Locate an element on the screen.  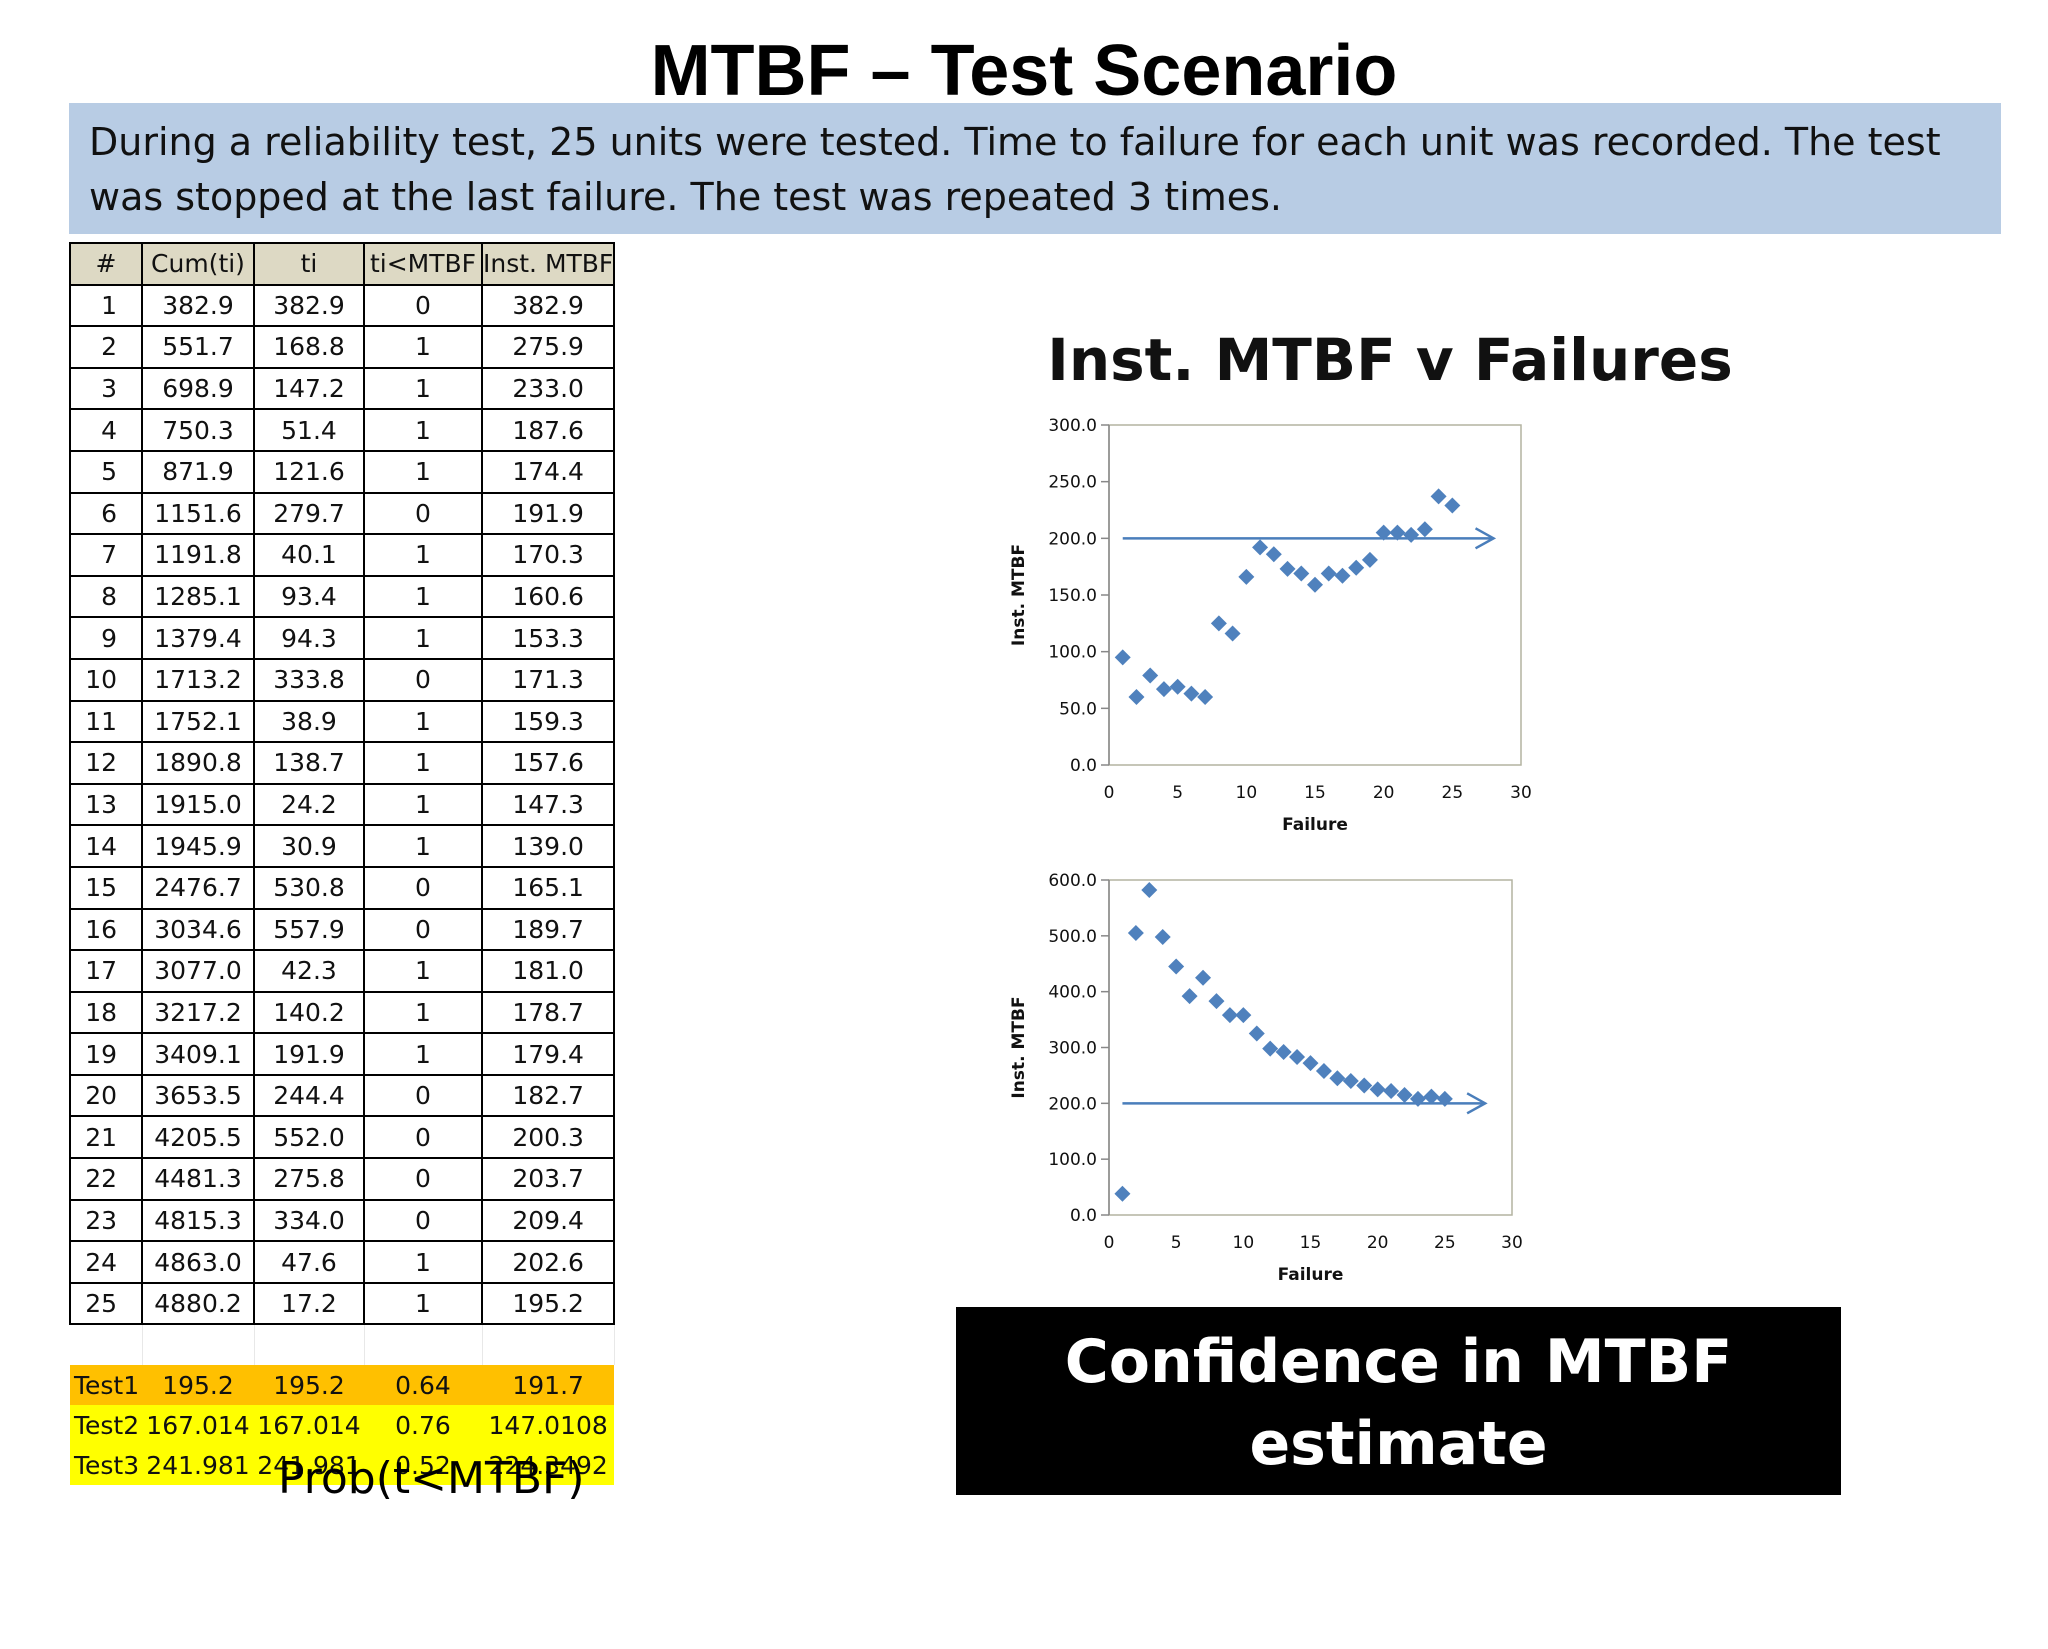
prob-label: Prob(t<MTBF) is located at coordinates (431, 1478).